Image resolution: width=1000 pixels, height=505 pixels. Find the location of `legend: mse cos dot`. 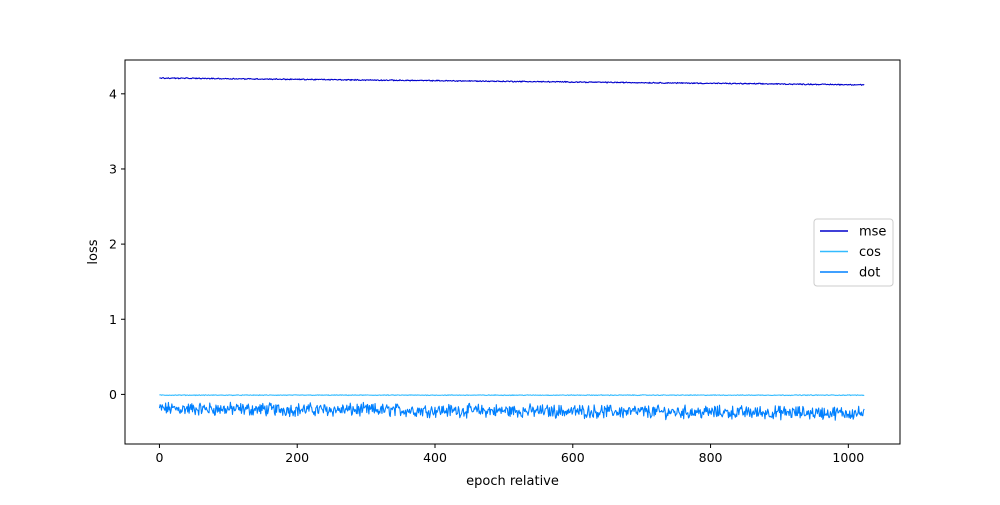

legend: mse cos dot is located at coordinates (853, 252).